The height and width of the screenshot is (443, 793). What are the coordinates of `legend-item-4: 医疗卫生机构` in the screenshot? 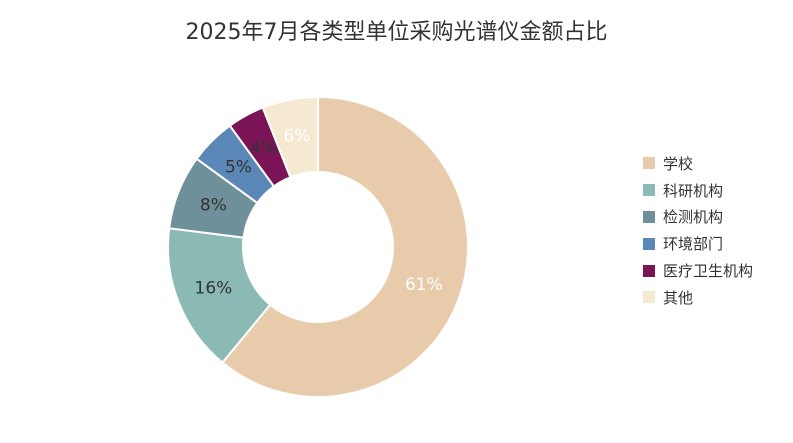 It's located at (698, 270).